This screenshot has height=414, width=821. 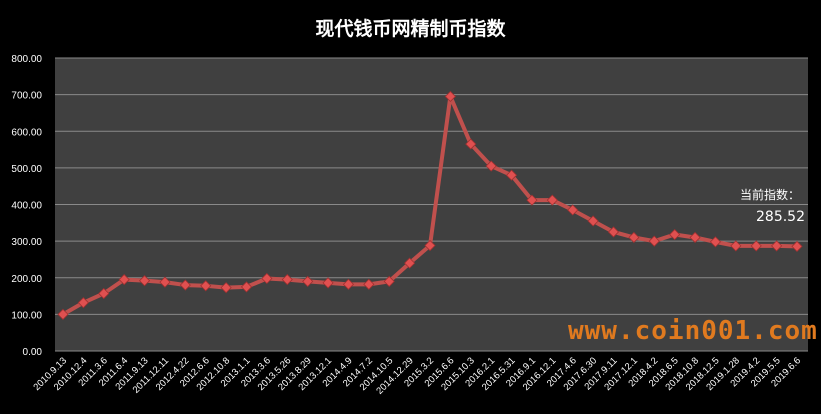 What do you see at coordinates (770, 195) in the screenshot?
I see `current-index-label: 当前指数：` at bounding box center [770, 195].